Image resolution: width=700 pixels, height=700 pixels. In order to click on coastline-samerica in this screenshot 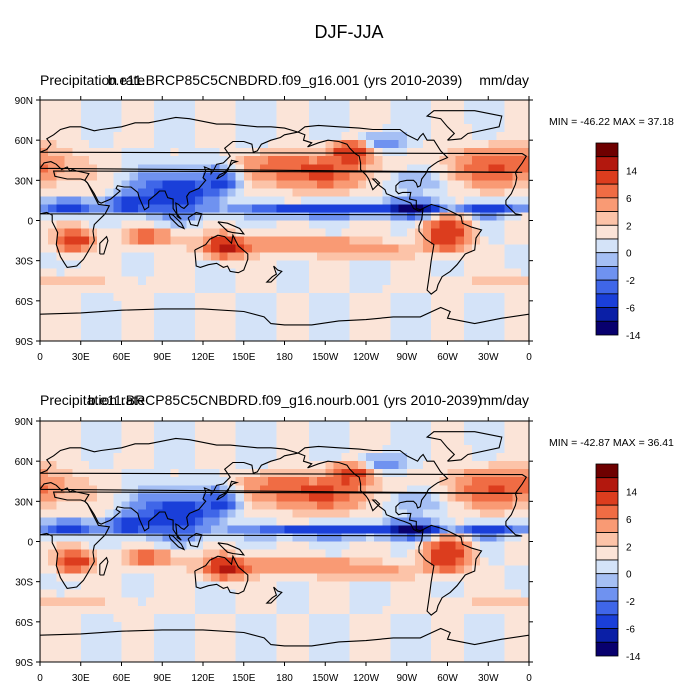, I will do `click(450, 570)`.